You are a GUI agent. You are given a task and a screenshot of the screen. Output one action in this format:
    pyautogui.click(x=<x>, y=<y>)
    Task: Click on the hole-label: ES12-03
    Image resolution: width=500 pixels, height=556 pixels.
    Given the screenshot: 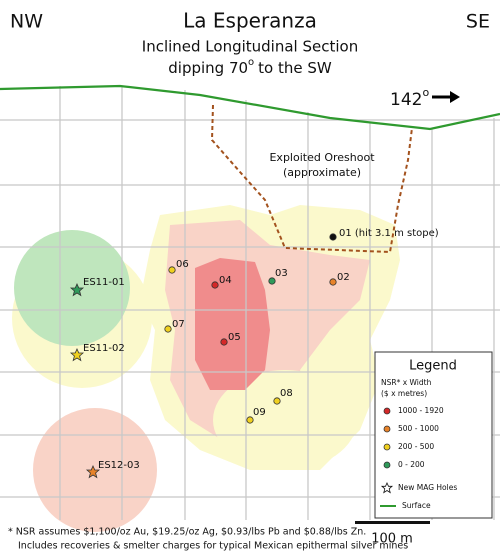 What is the action you would take?
    pyautogui.click(x=119, y=465)
    